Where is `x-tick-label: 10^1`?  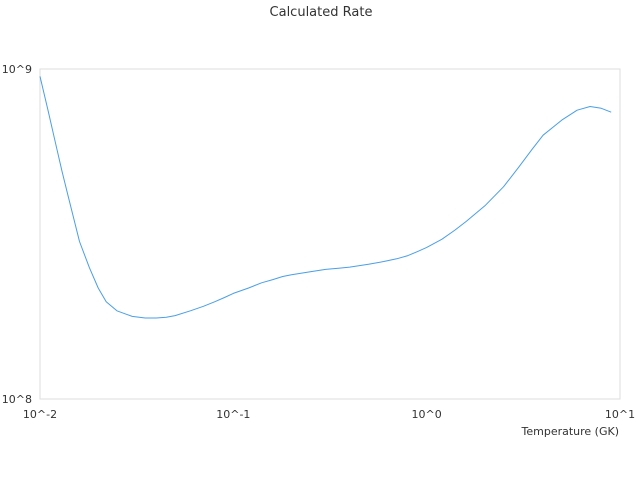 x-tick-label: 10^1 is located at coordinates (620, 414).